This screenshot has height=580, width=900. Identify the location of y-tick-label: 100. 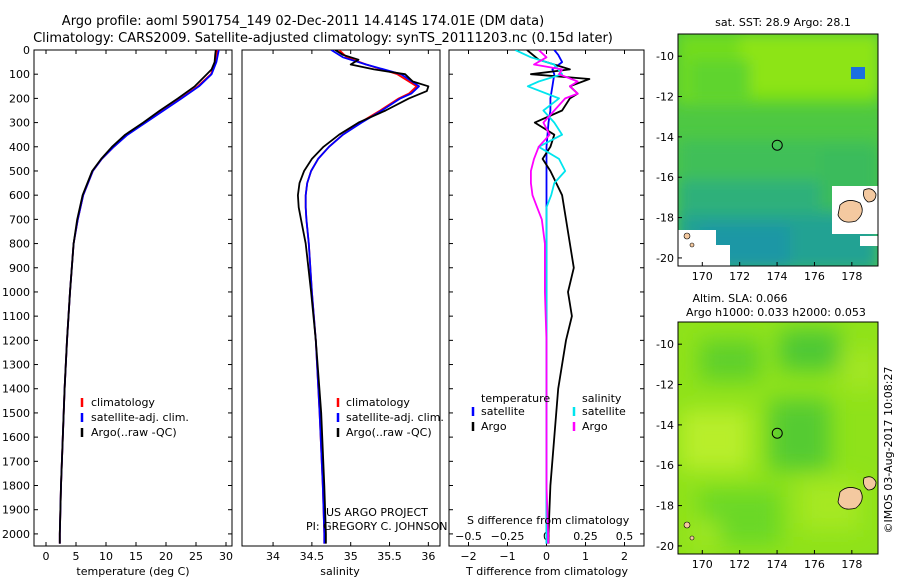
(19, 74).